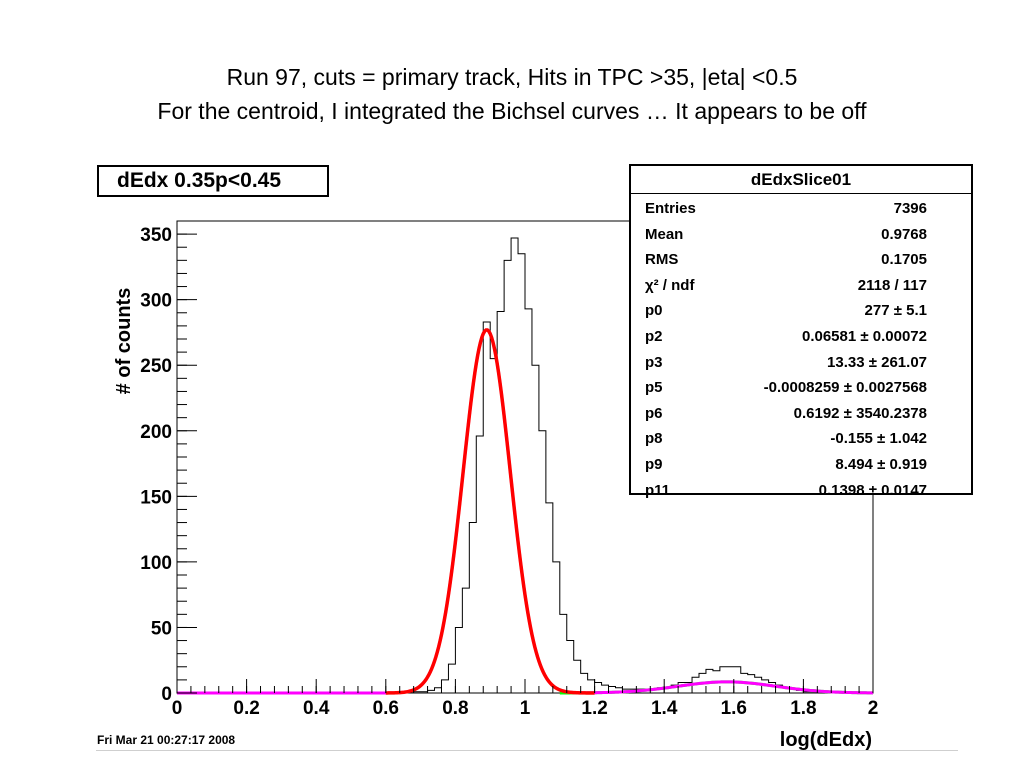  I want to click on x-tick-label: 1.8, so click(803, 708).